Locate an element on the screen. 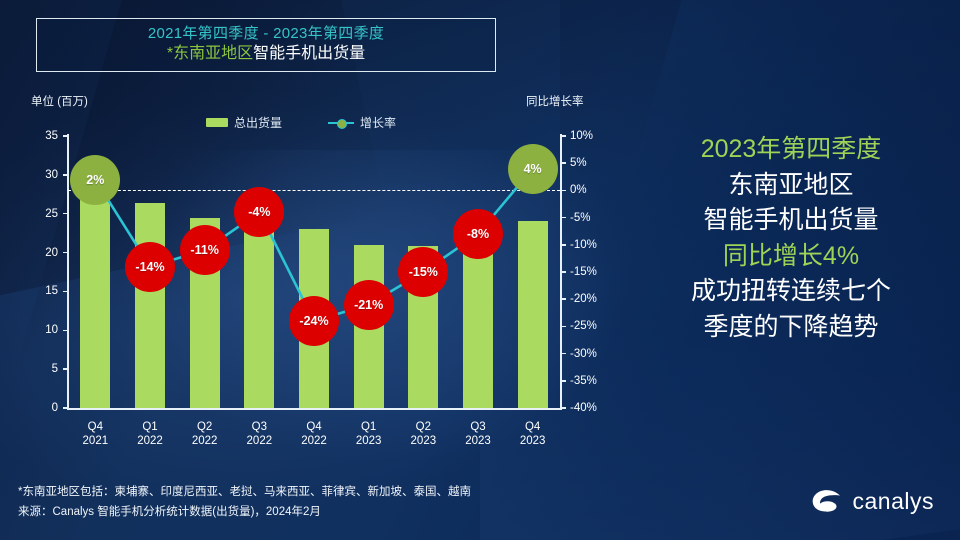 The width and height of the screenshot is (960, 540). right-axis-tick-label: -40% is located at coordinates (583, 408).